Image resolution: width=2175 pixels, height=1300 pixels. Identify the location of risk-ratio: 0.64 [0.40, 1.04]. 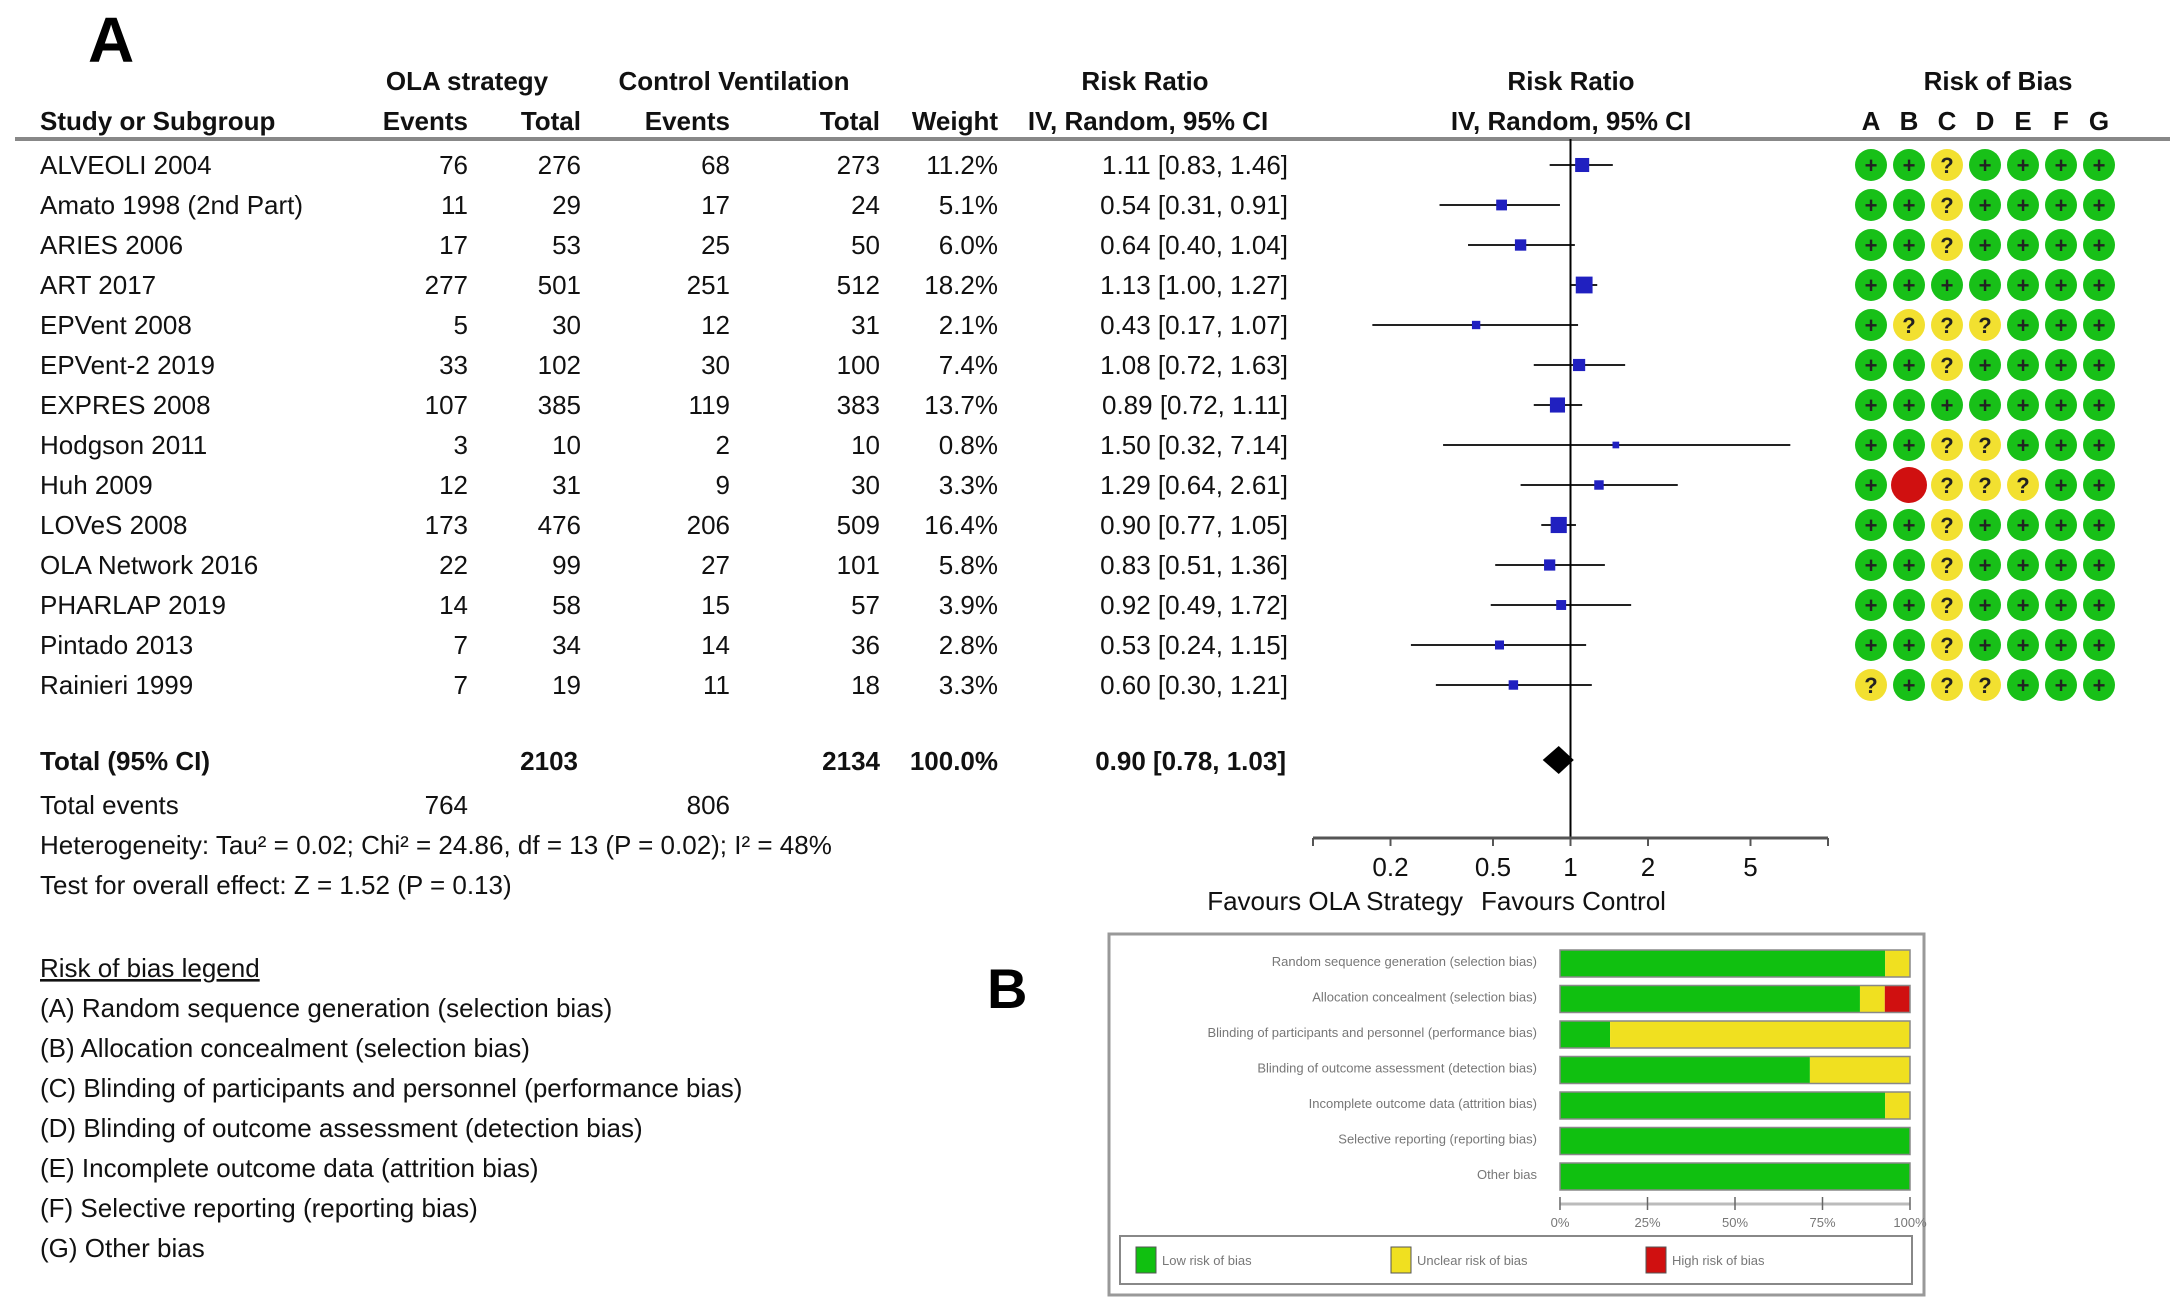
(1194, 245).